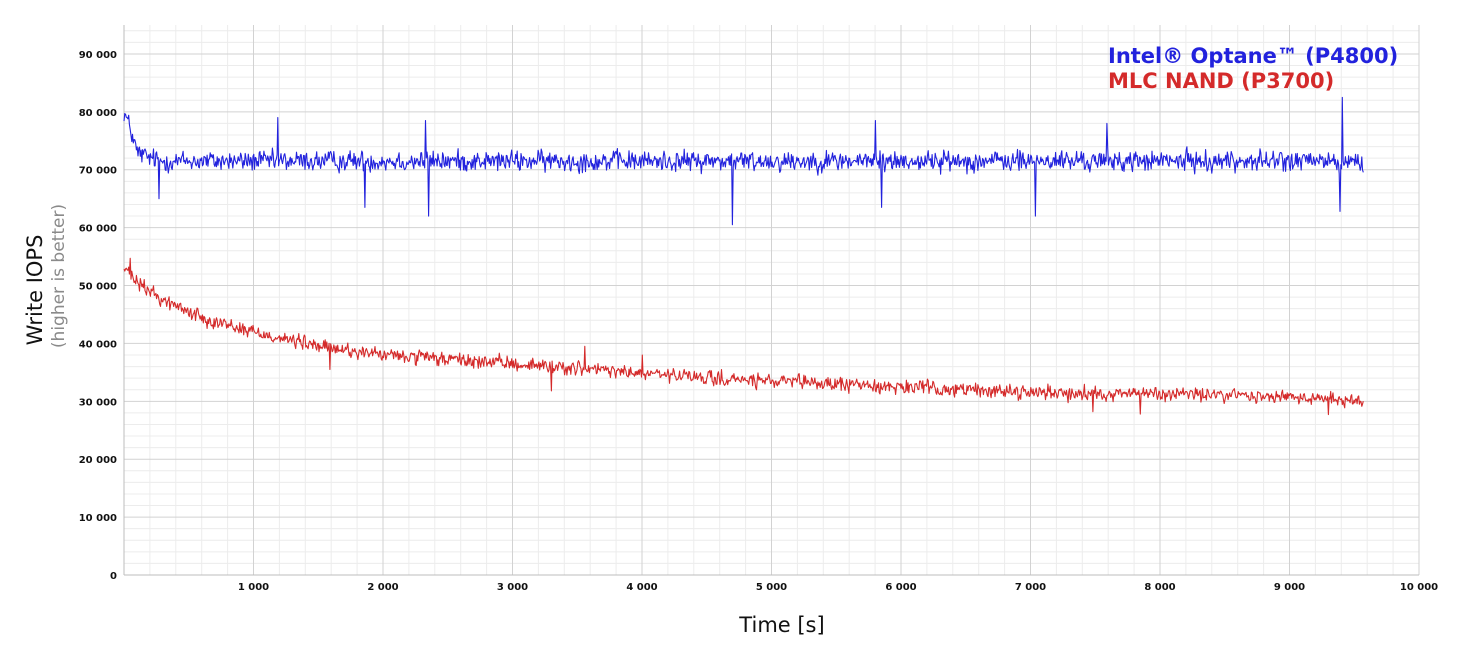  Describe the element at coordinates (900, 587) in the screenshot. I see `x-tick-label: 6 000` at that location.